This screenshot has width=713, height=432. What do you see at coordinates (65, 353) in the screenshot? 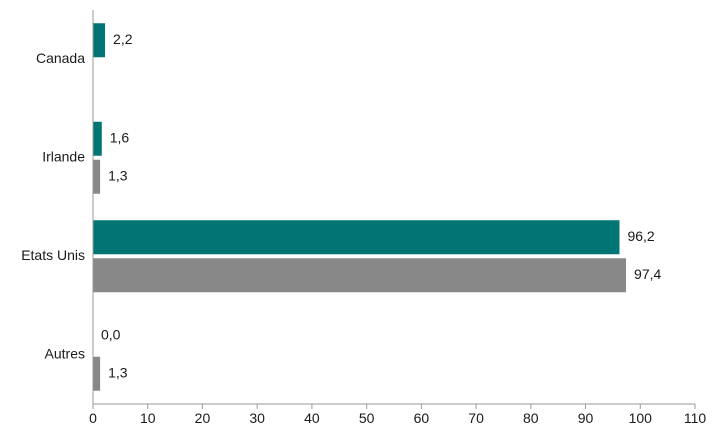
I see `category-label-autres: Autres` at bounding box center [65, 353].